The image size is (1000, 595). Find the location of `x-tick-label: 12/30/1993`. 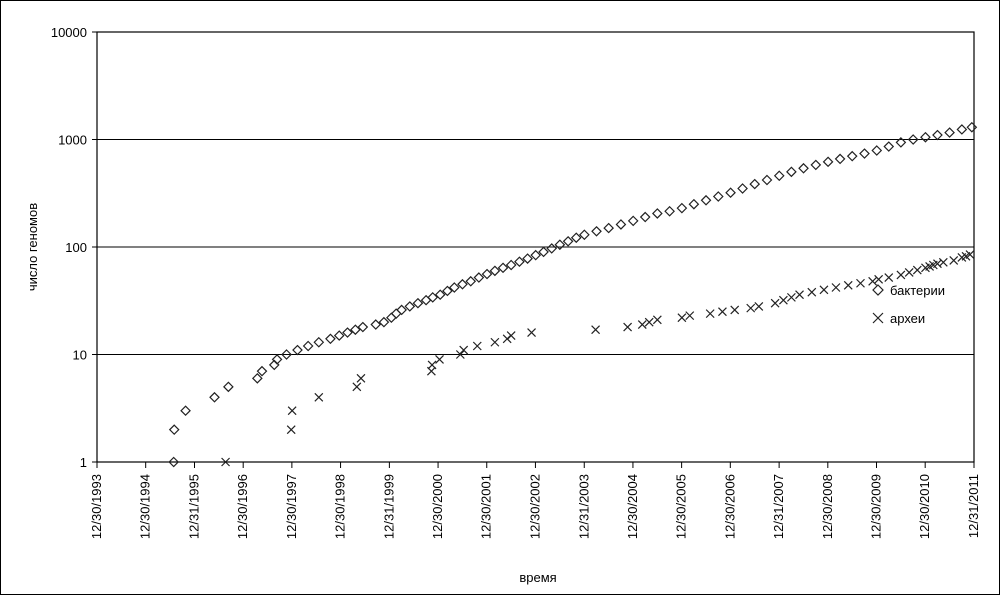

x-tick-label: 12/30/1993 is located at coordinates (96, 506).